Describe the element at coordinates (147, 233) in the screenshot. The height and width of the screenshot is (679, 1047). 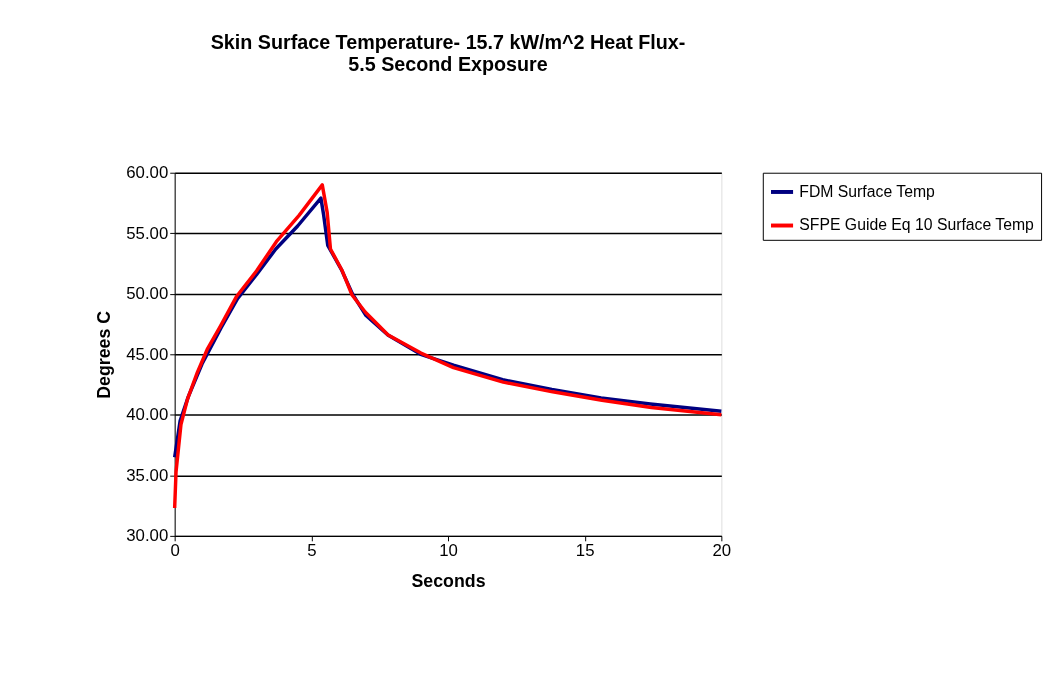
I see `y-tick-label: 55.00` at that location.